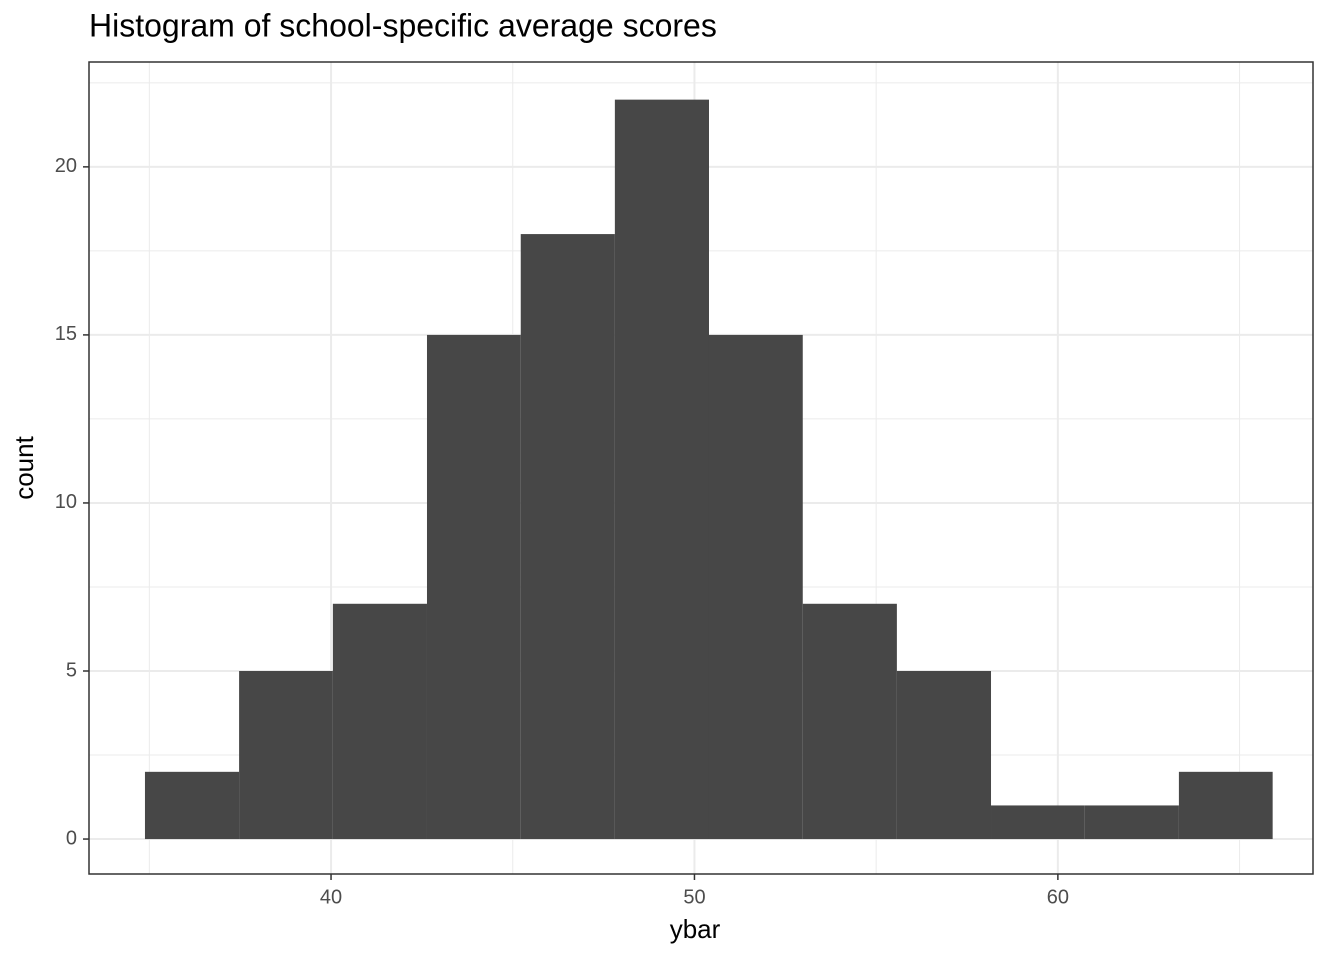 The image size is (1344, 960). Describe the element at coordinates (1058, 897) in the screenshot. I see `x-tick-label: 60` at that location.